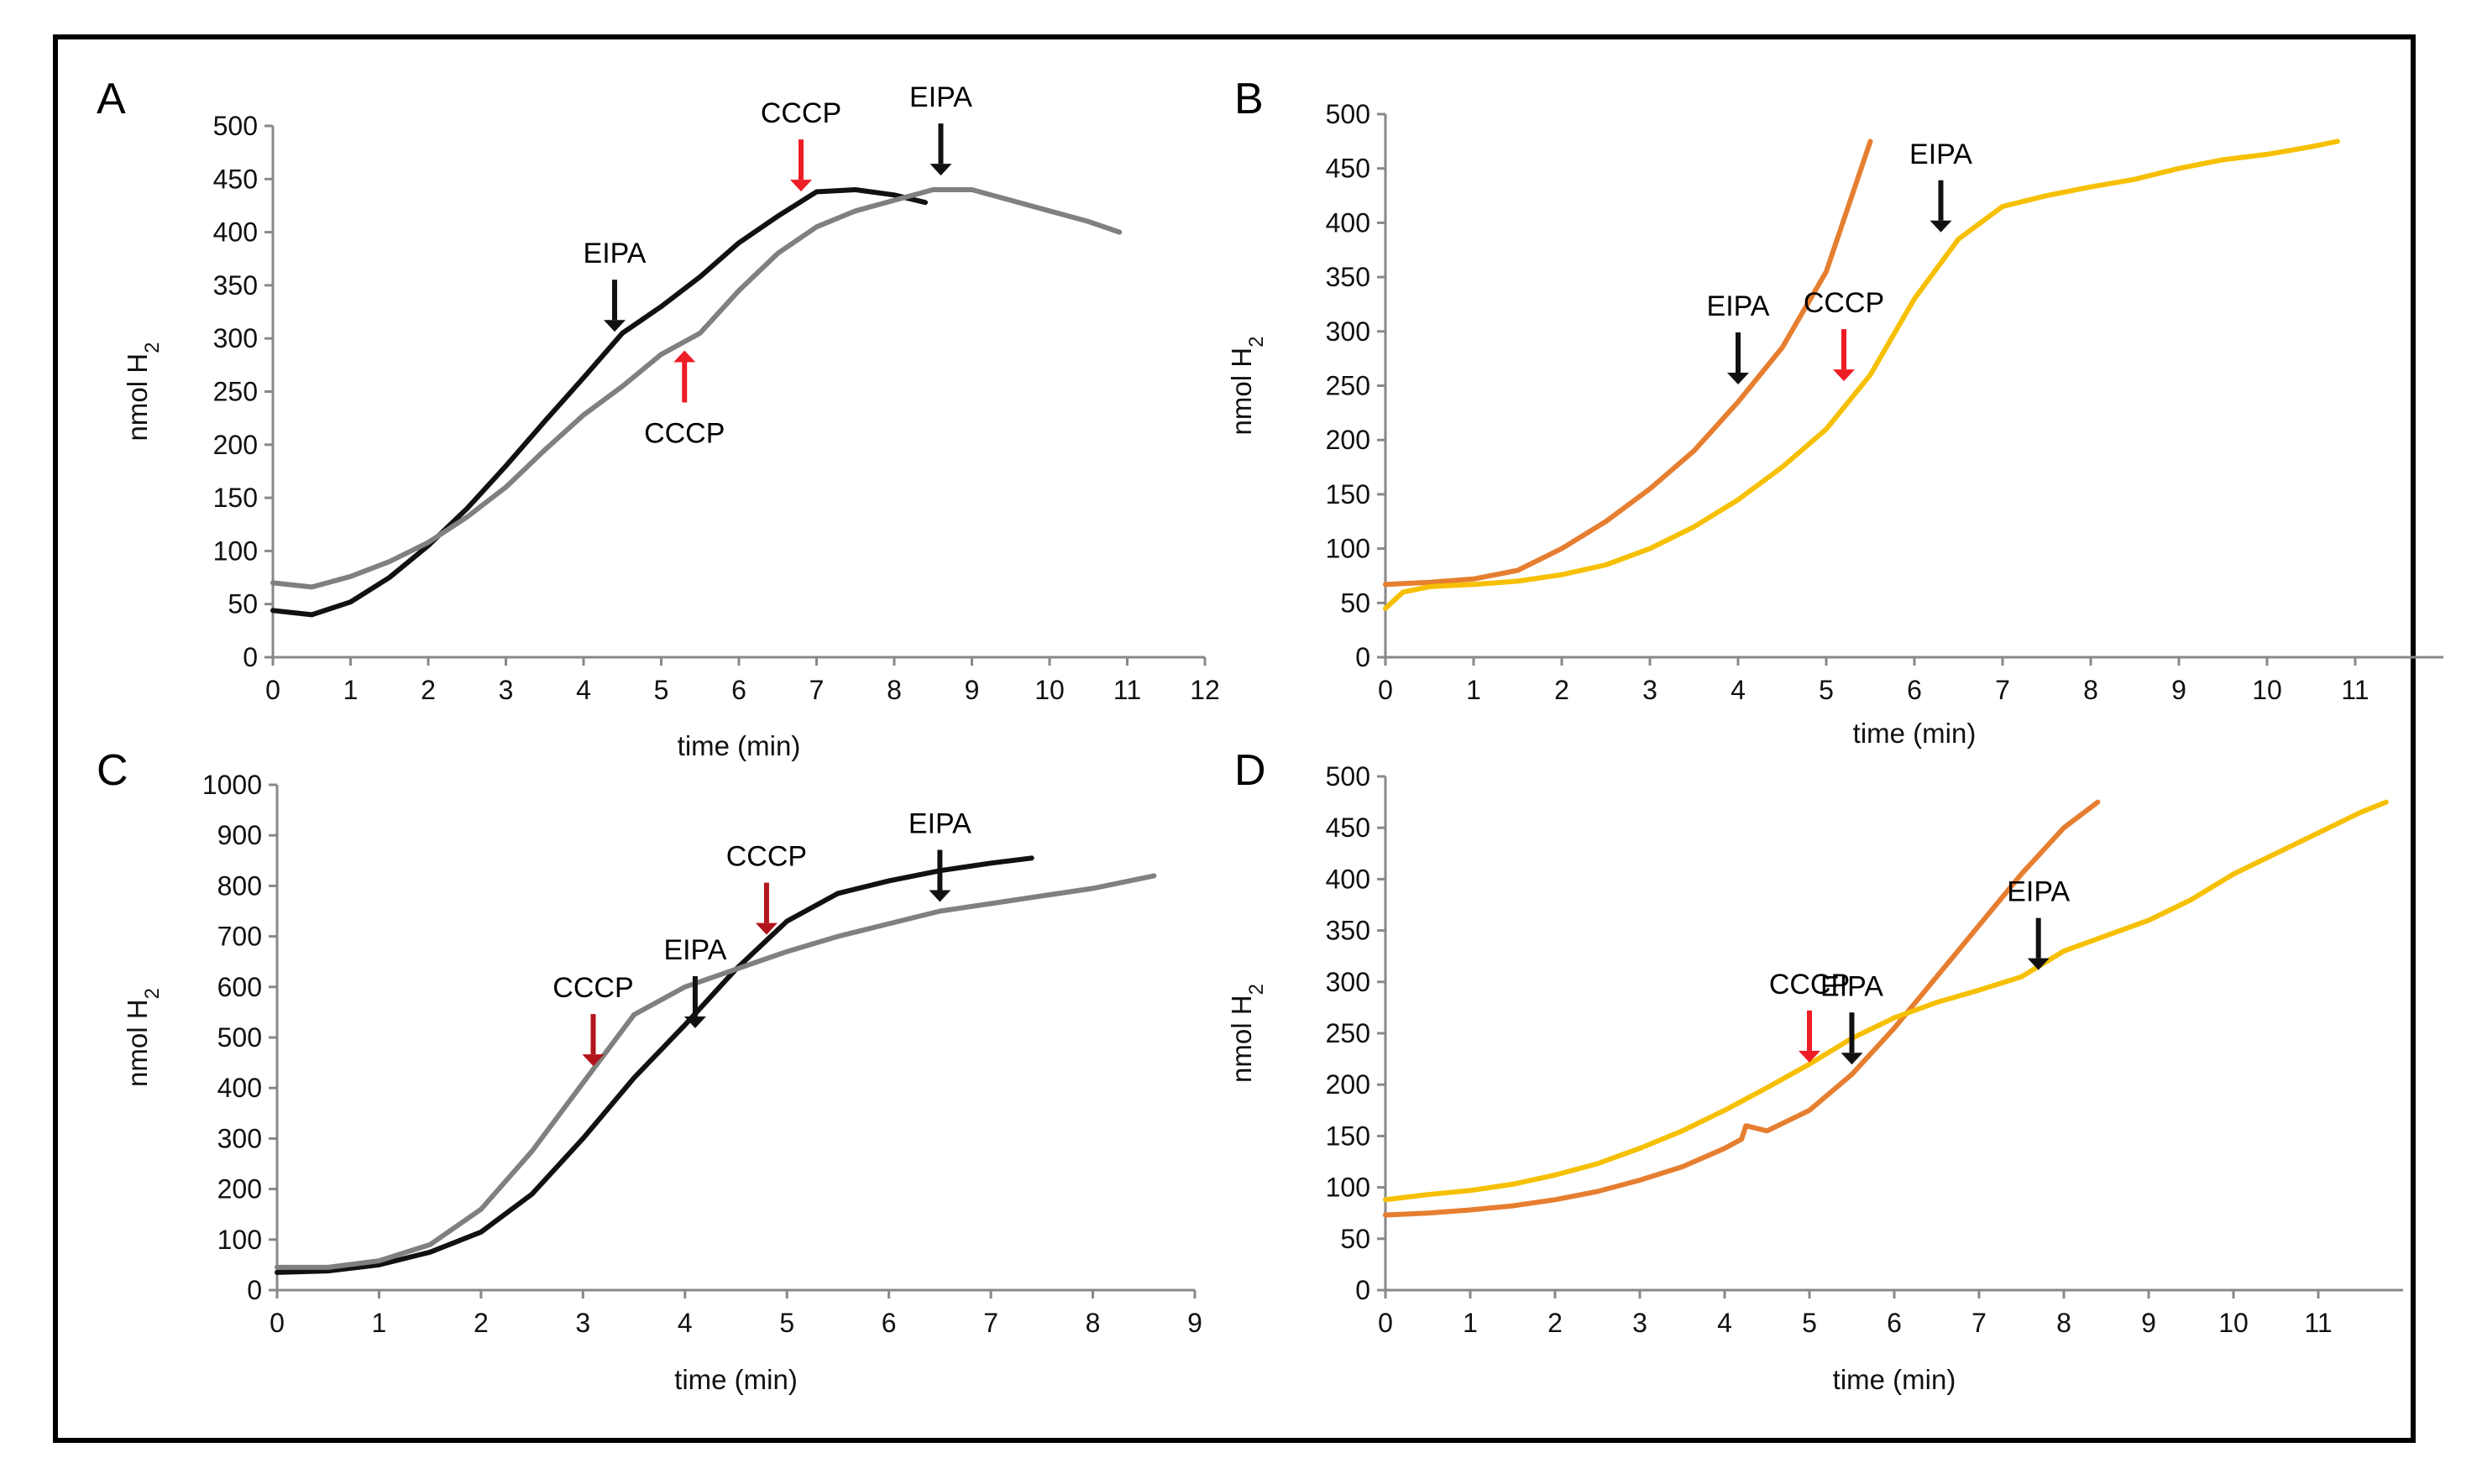 The width and height of the screenshot is (2482, 1484). Describe the element at coordinates (240, 937) in the screenshot. I see `y-tick-label: 700` at that location.